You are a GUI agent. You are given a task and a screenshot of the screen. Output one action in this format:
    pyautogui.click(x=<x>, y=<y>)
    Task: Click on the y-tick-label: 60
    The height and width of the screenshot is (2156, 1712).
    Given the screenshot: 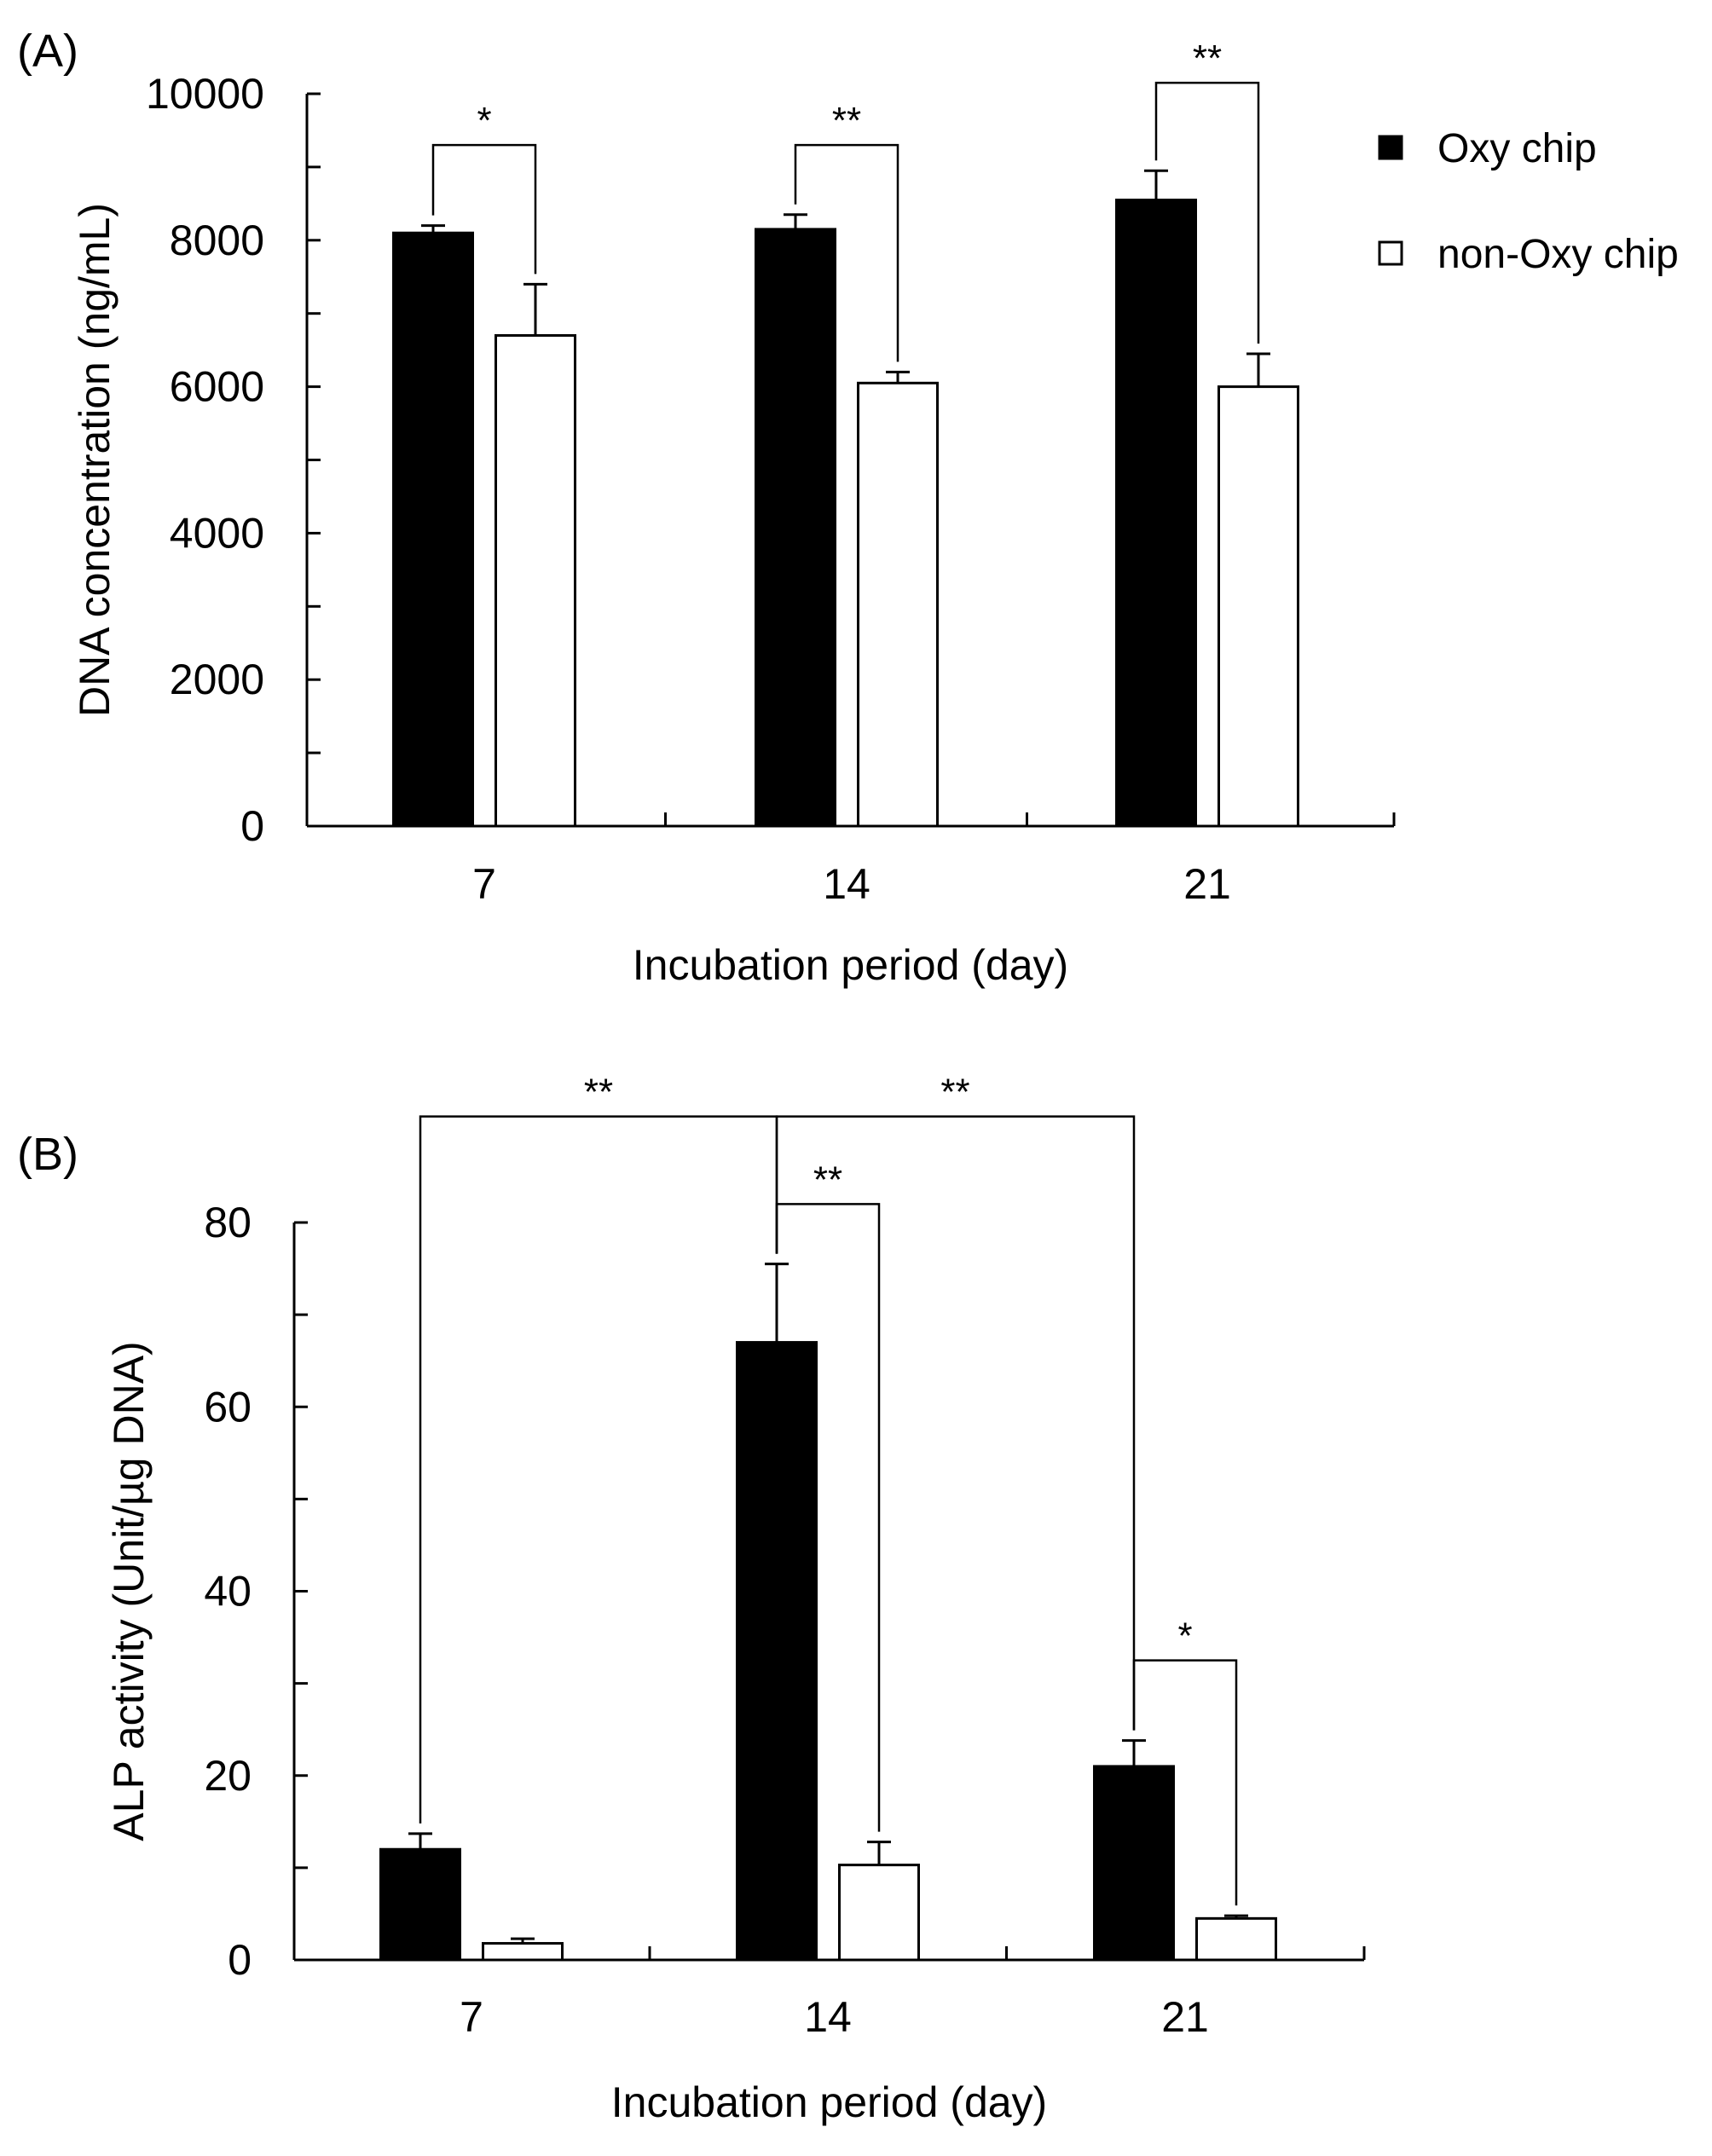 What is the action you would take?
    pyautogui.click(x=228, y=1407)
    